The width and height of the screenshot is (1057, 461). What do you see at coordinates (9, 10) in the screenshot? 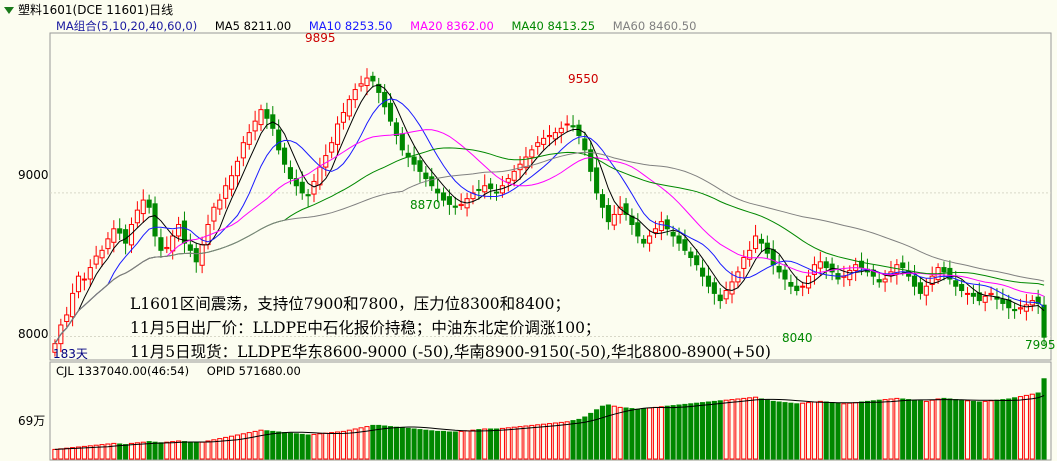
I see `title-arrow-icon` at bounding box center [9, 10].